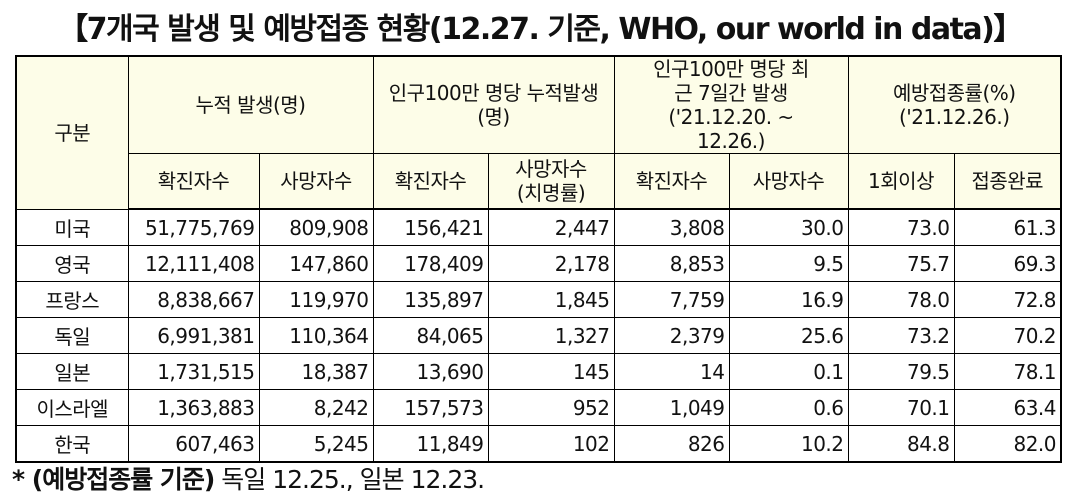 This screenshot has width=1080, height=497. What do you see at coordinates (316, 263) in the screenshot?
I see `value-cell: 147,860` at bounding box center [316, 263].